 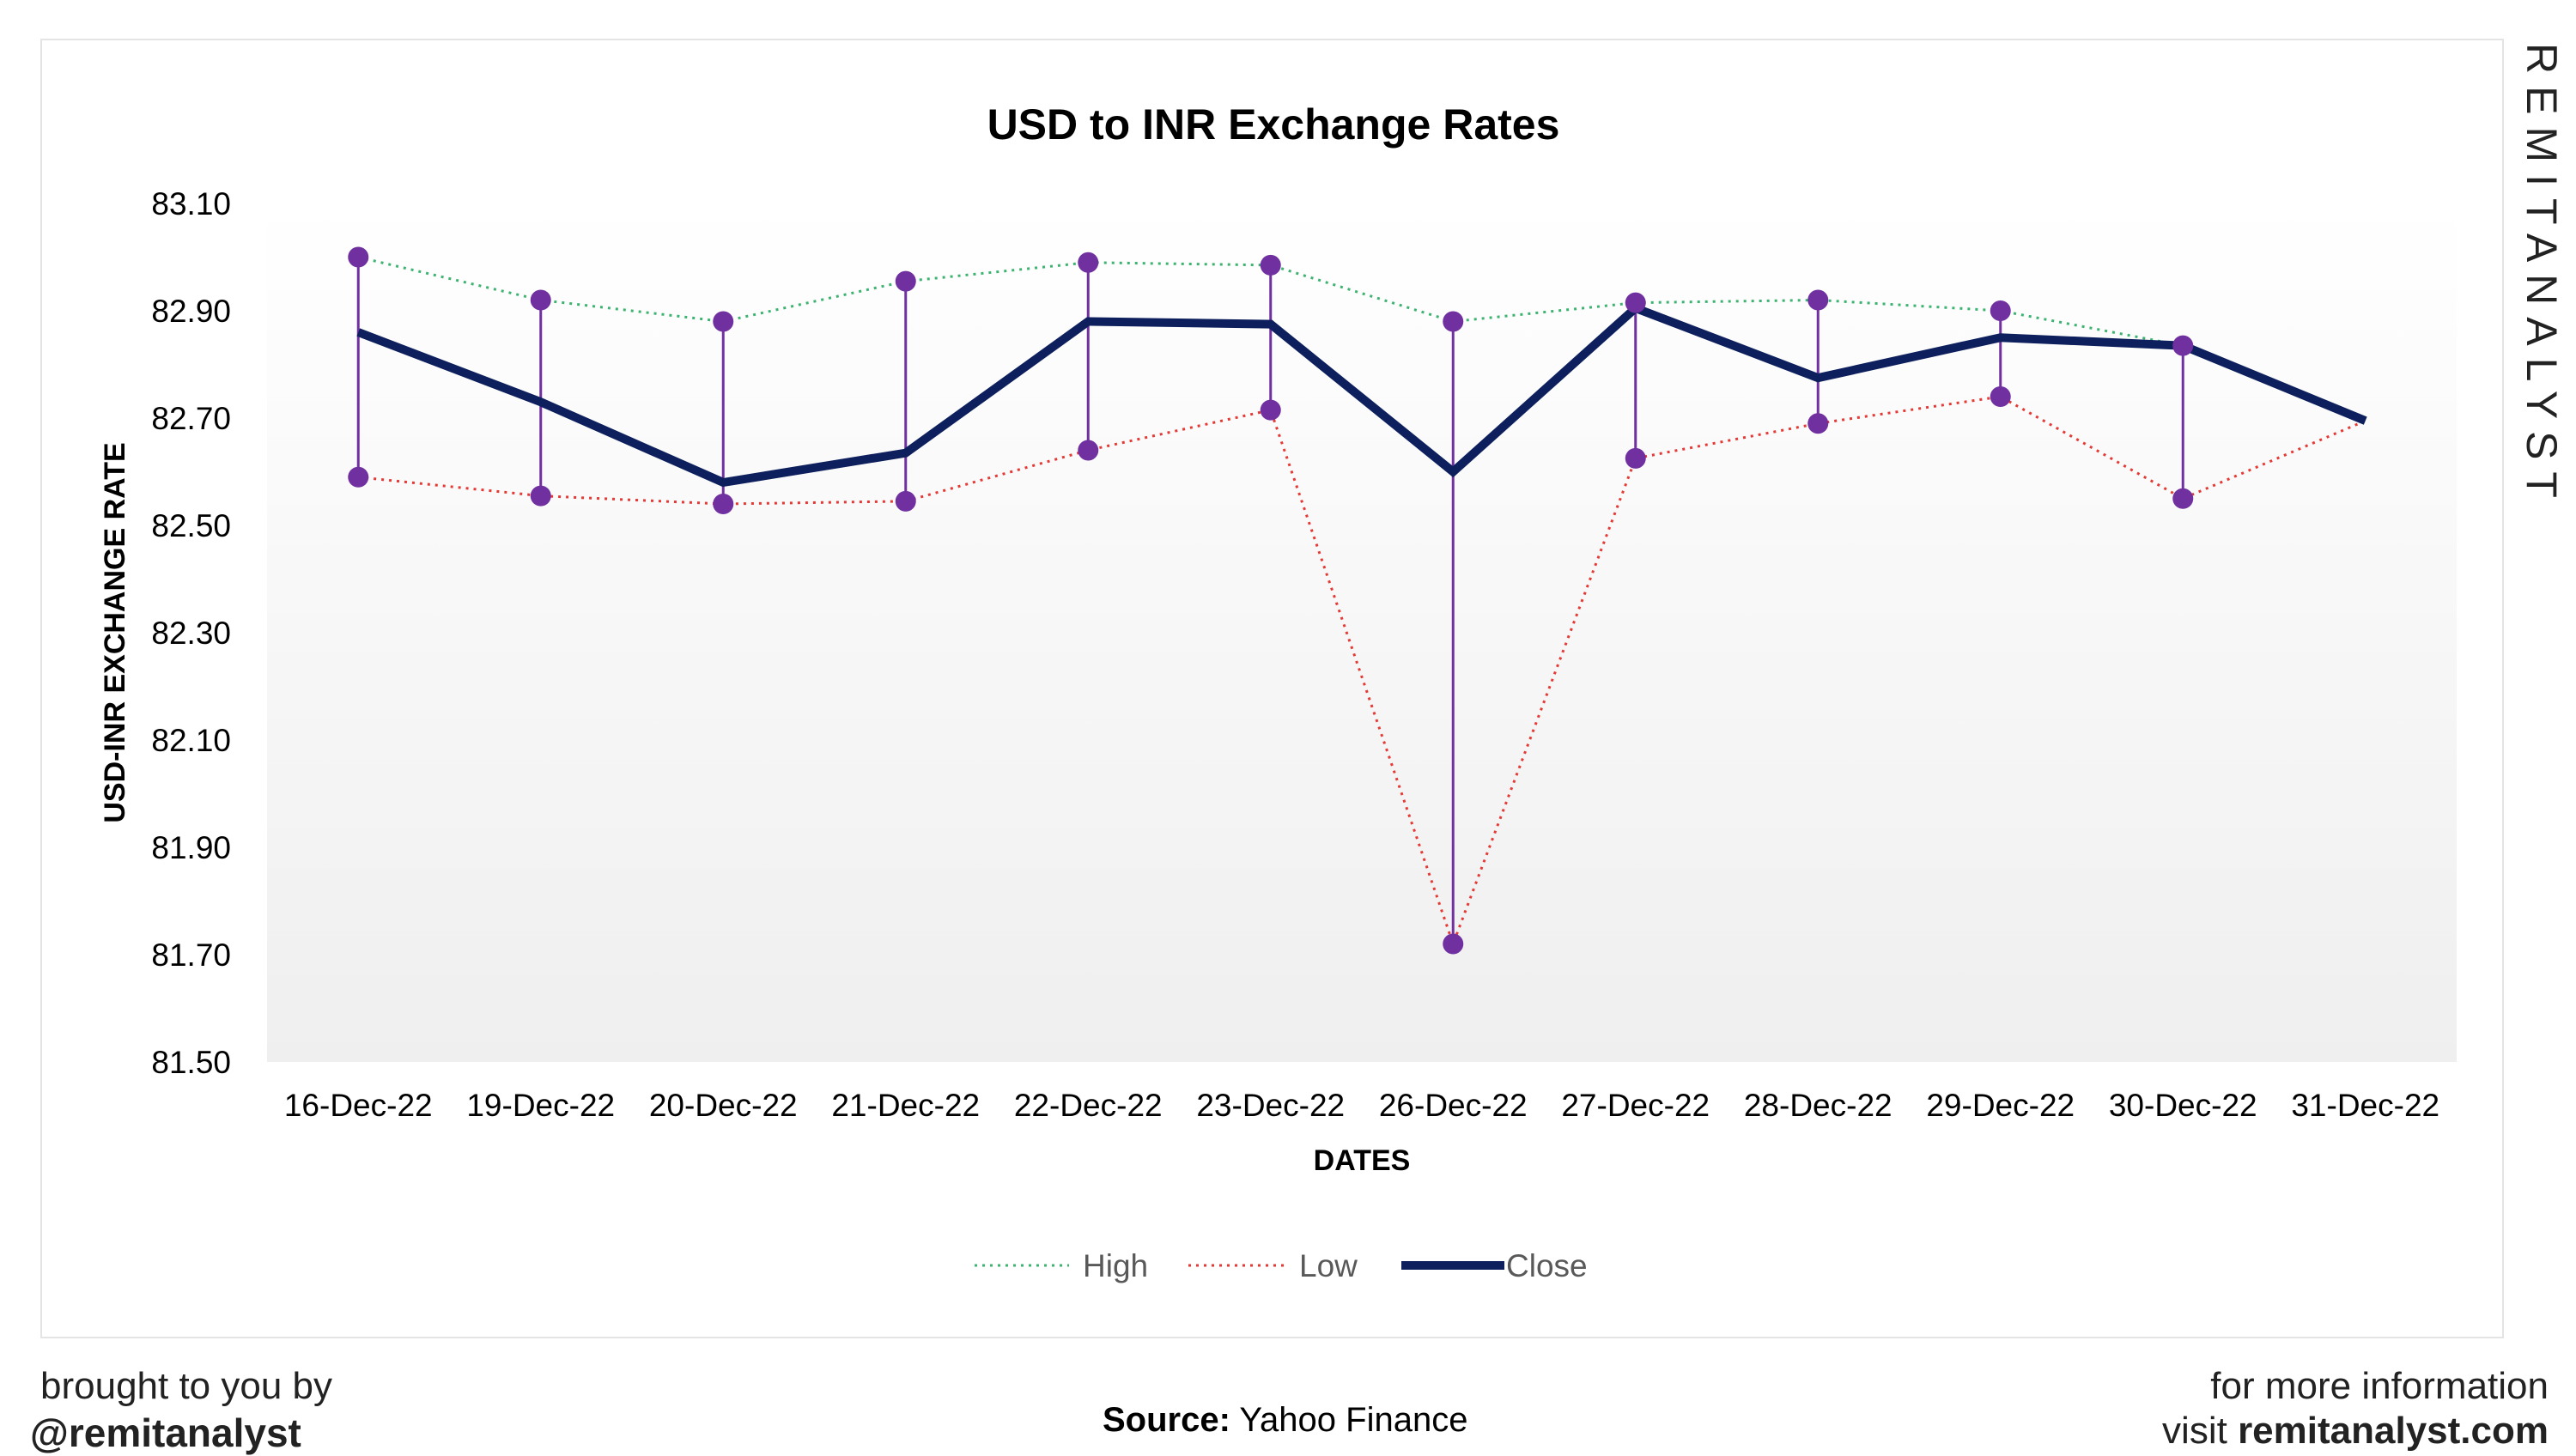 What do you see at coordinates (191, 312) in the screenshot?
I see `y-tick-label: 82.90` at bounding box center [191, 312].